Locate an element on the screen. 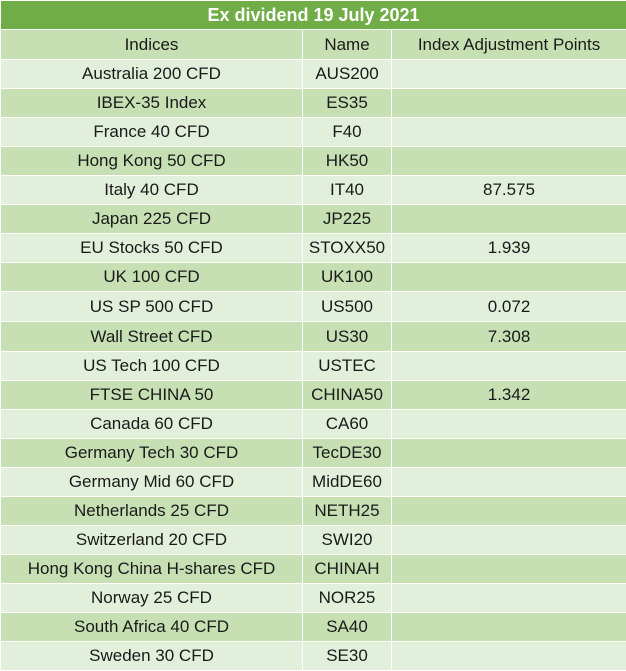  cell-index: Hong Kong 50 CFD is located at coordinates (152, 161).